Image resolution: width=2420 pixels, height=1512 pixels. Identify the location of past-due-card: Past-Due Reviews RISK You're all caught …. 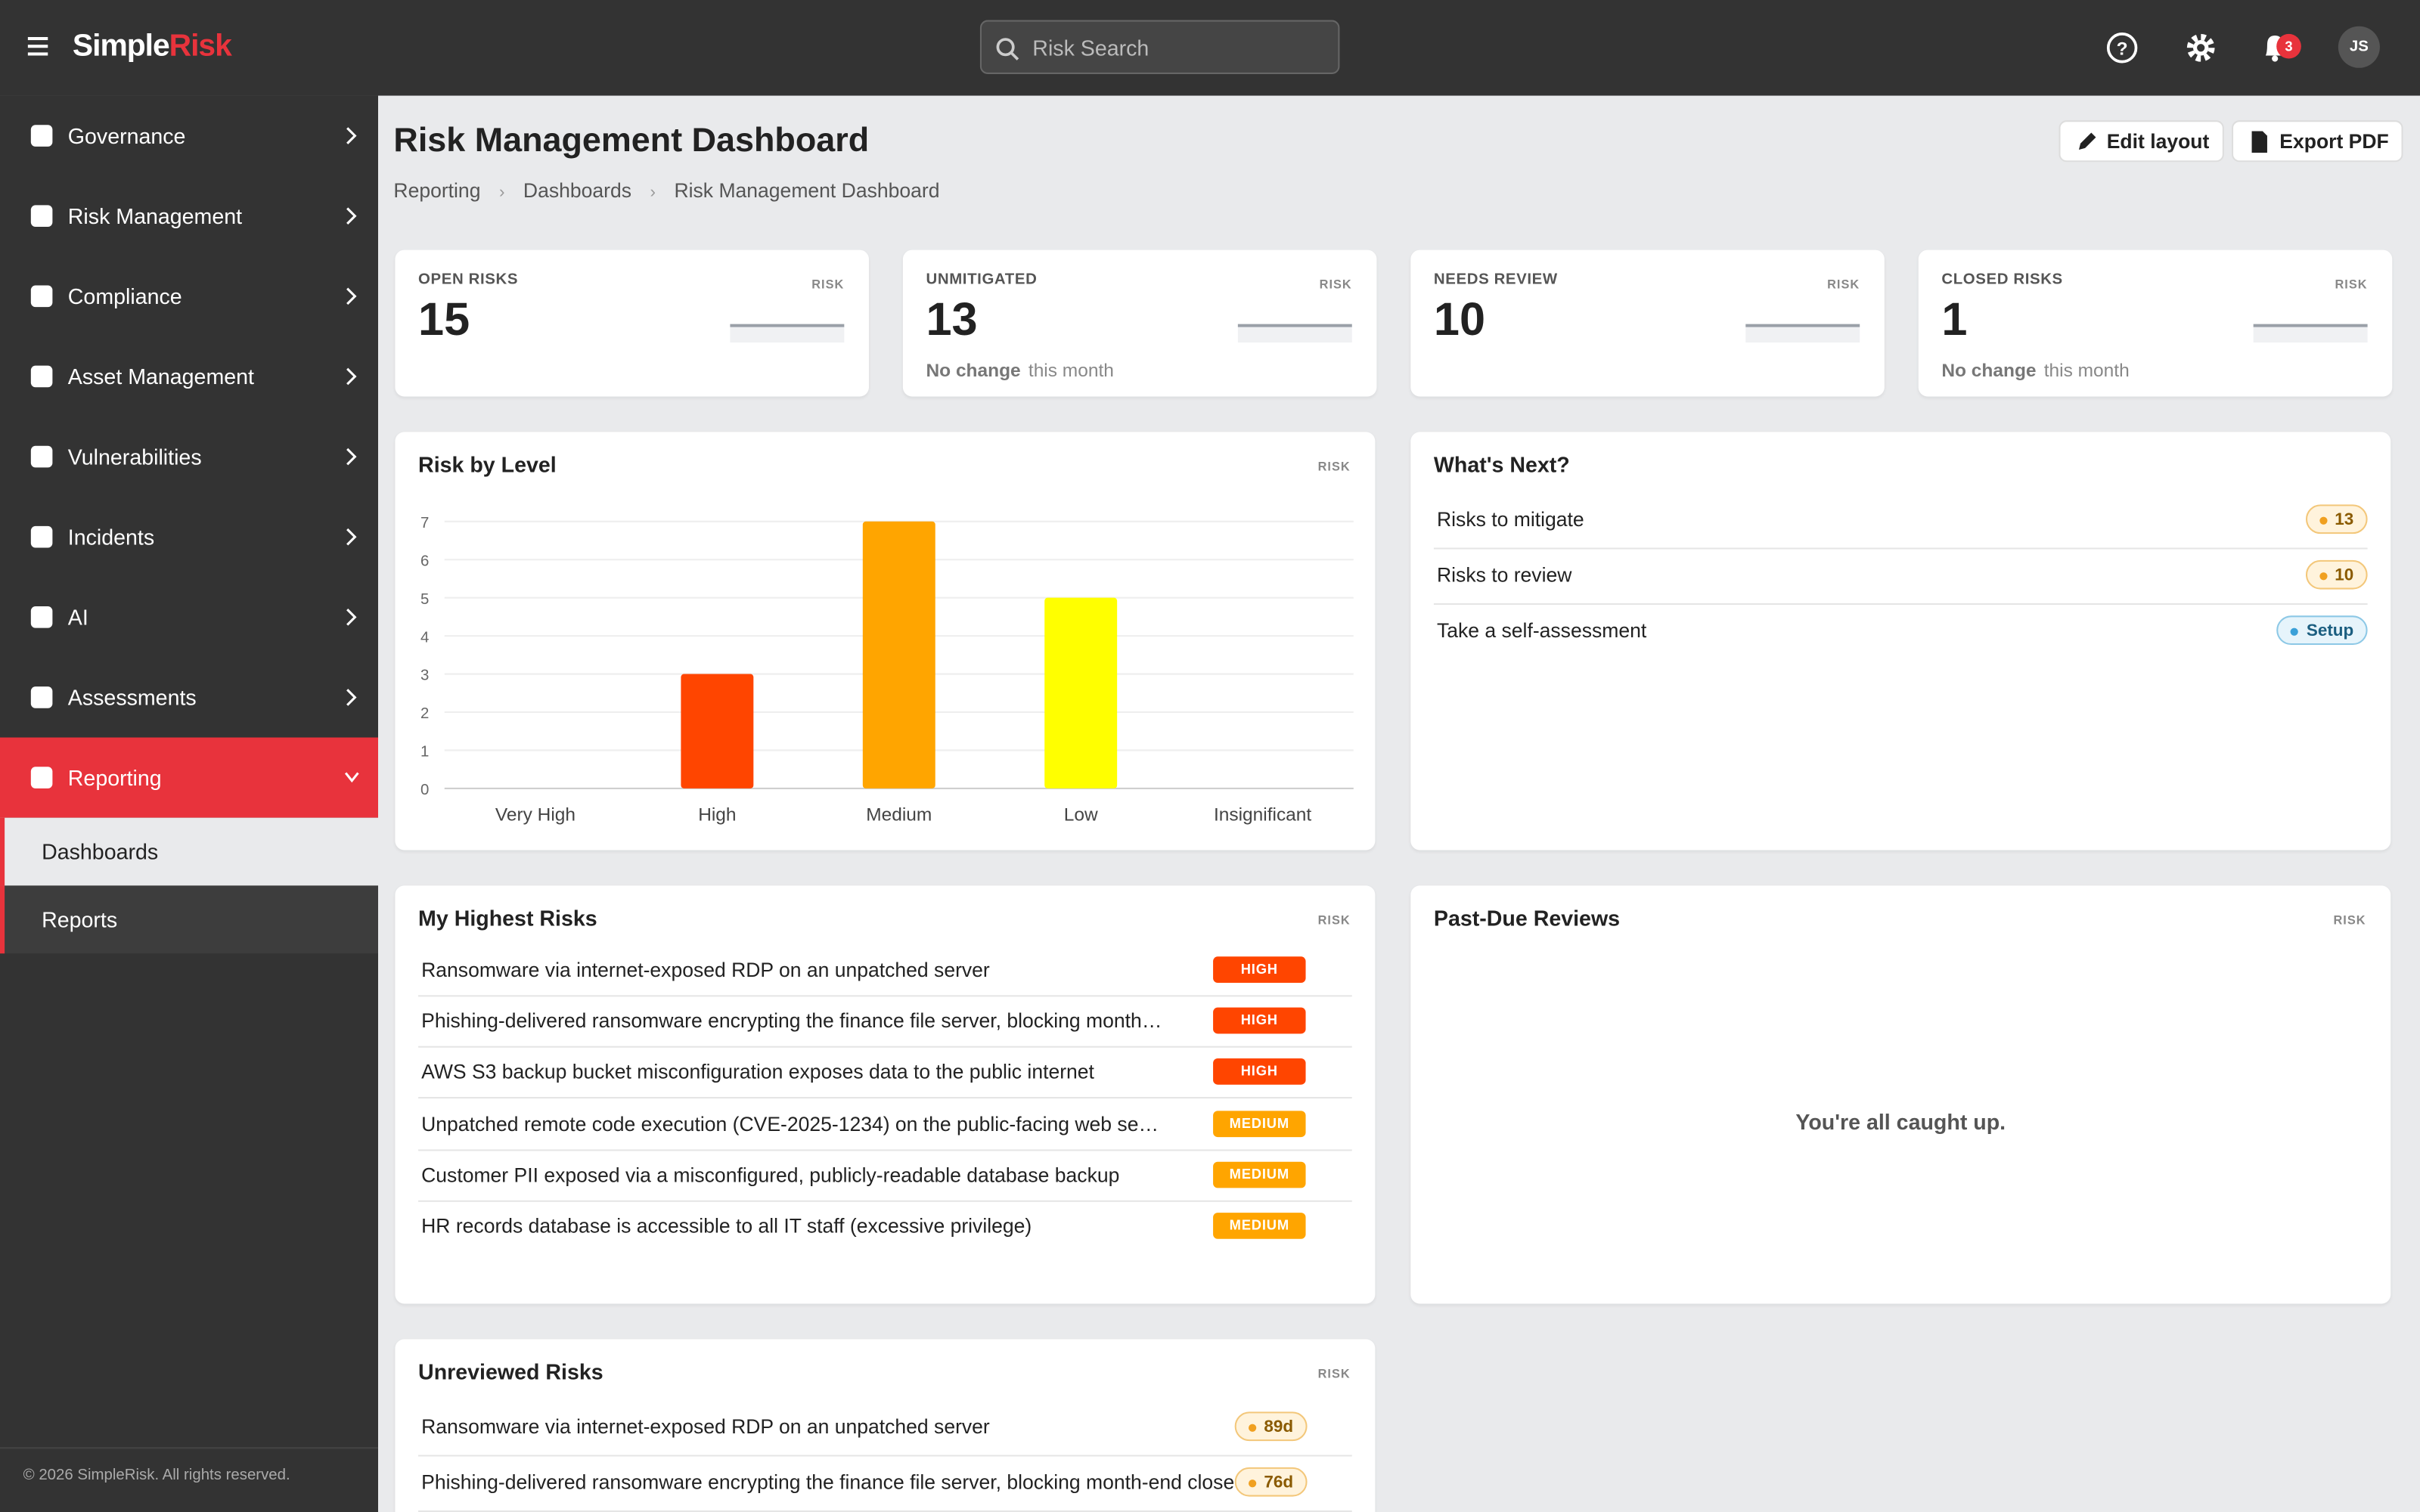
(1900, 1094).